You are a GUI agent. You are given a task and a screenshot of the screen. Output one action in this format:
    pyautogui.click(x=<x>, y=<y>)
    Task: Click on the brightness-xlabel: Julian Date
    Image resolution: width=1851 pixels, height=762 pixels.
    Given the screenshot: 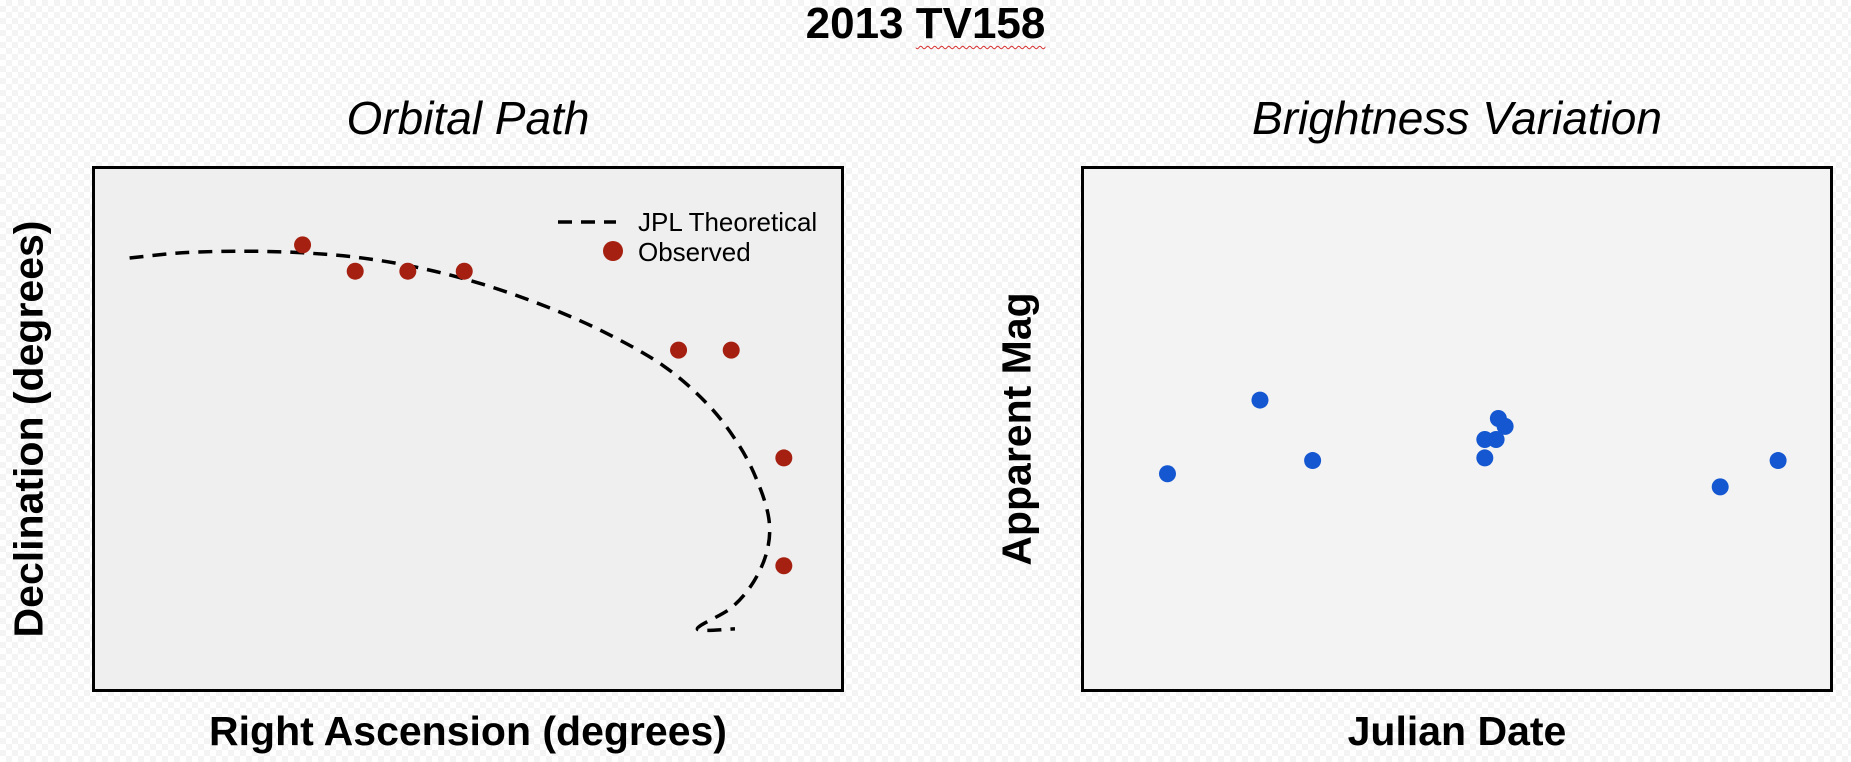 What is the action you would take?
    pyautogui.click(x=1457, y=731)
    